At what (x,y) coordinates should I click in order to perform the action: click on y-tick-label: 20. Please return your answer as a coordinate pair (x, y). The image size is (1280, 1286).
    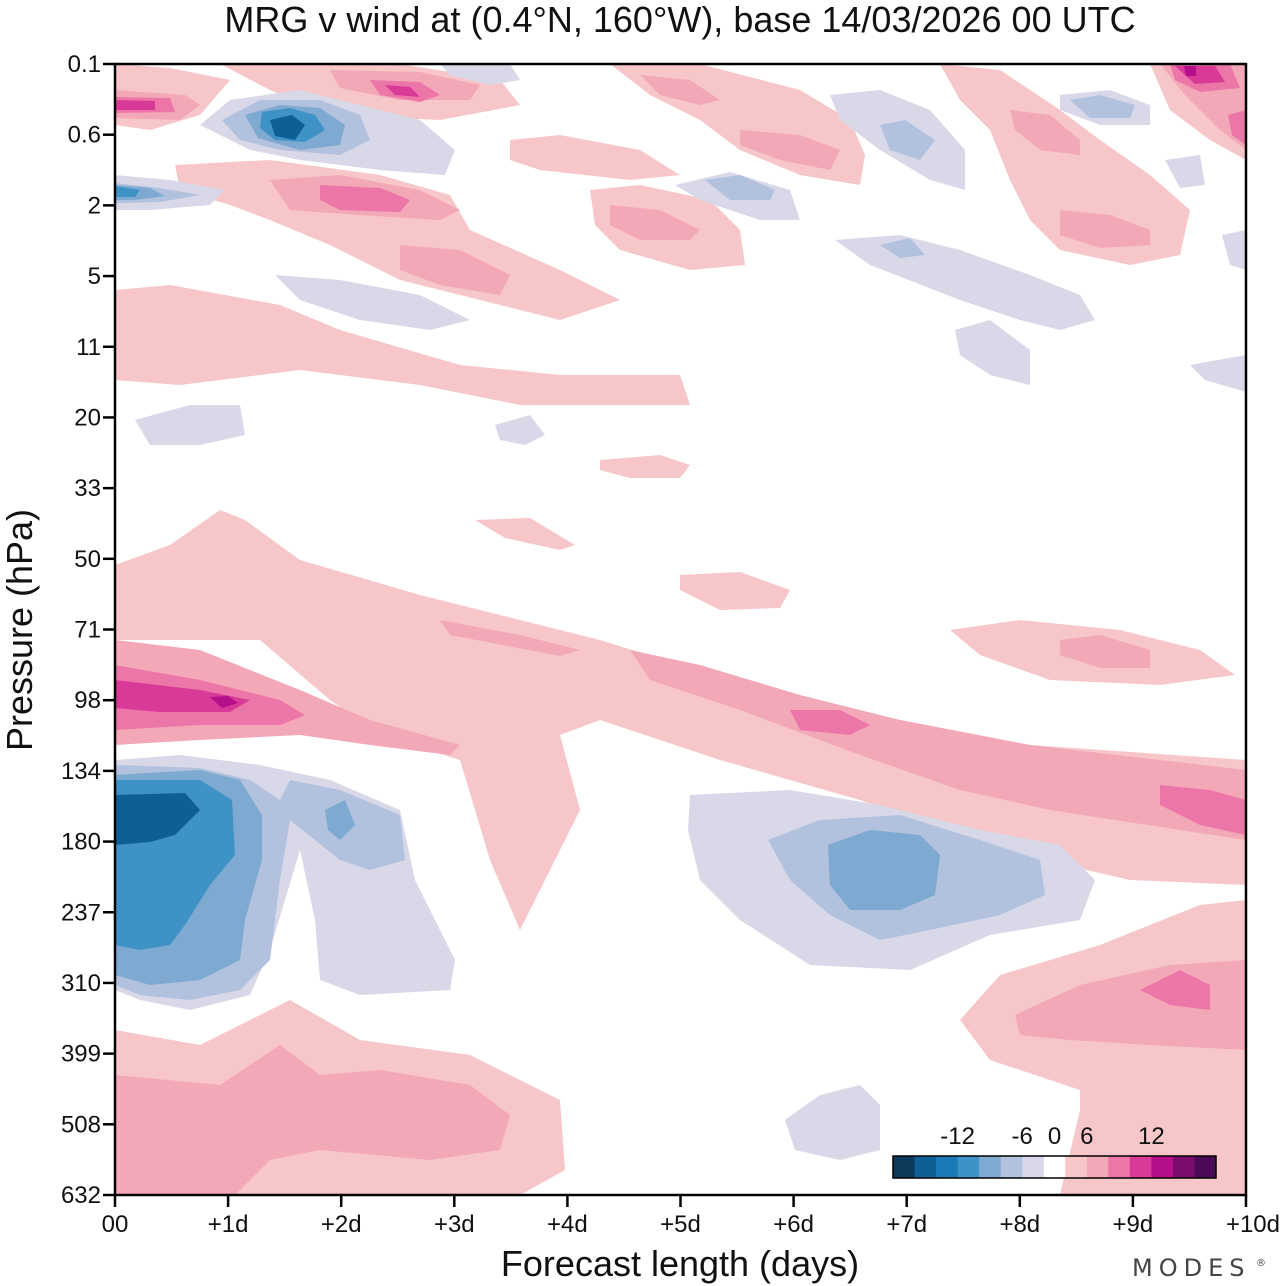
    Looking at the image, I should click on (87, 417).